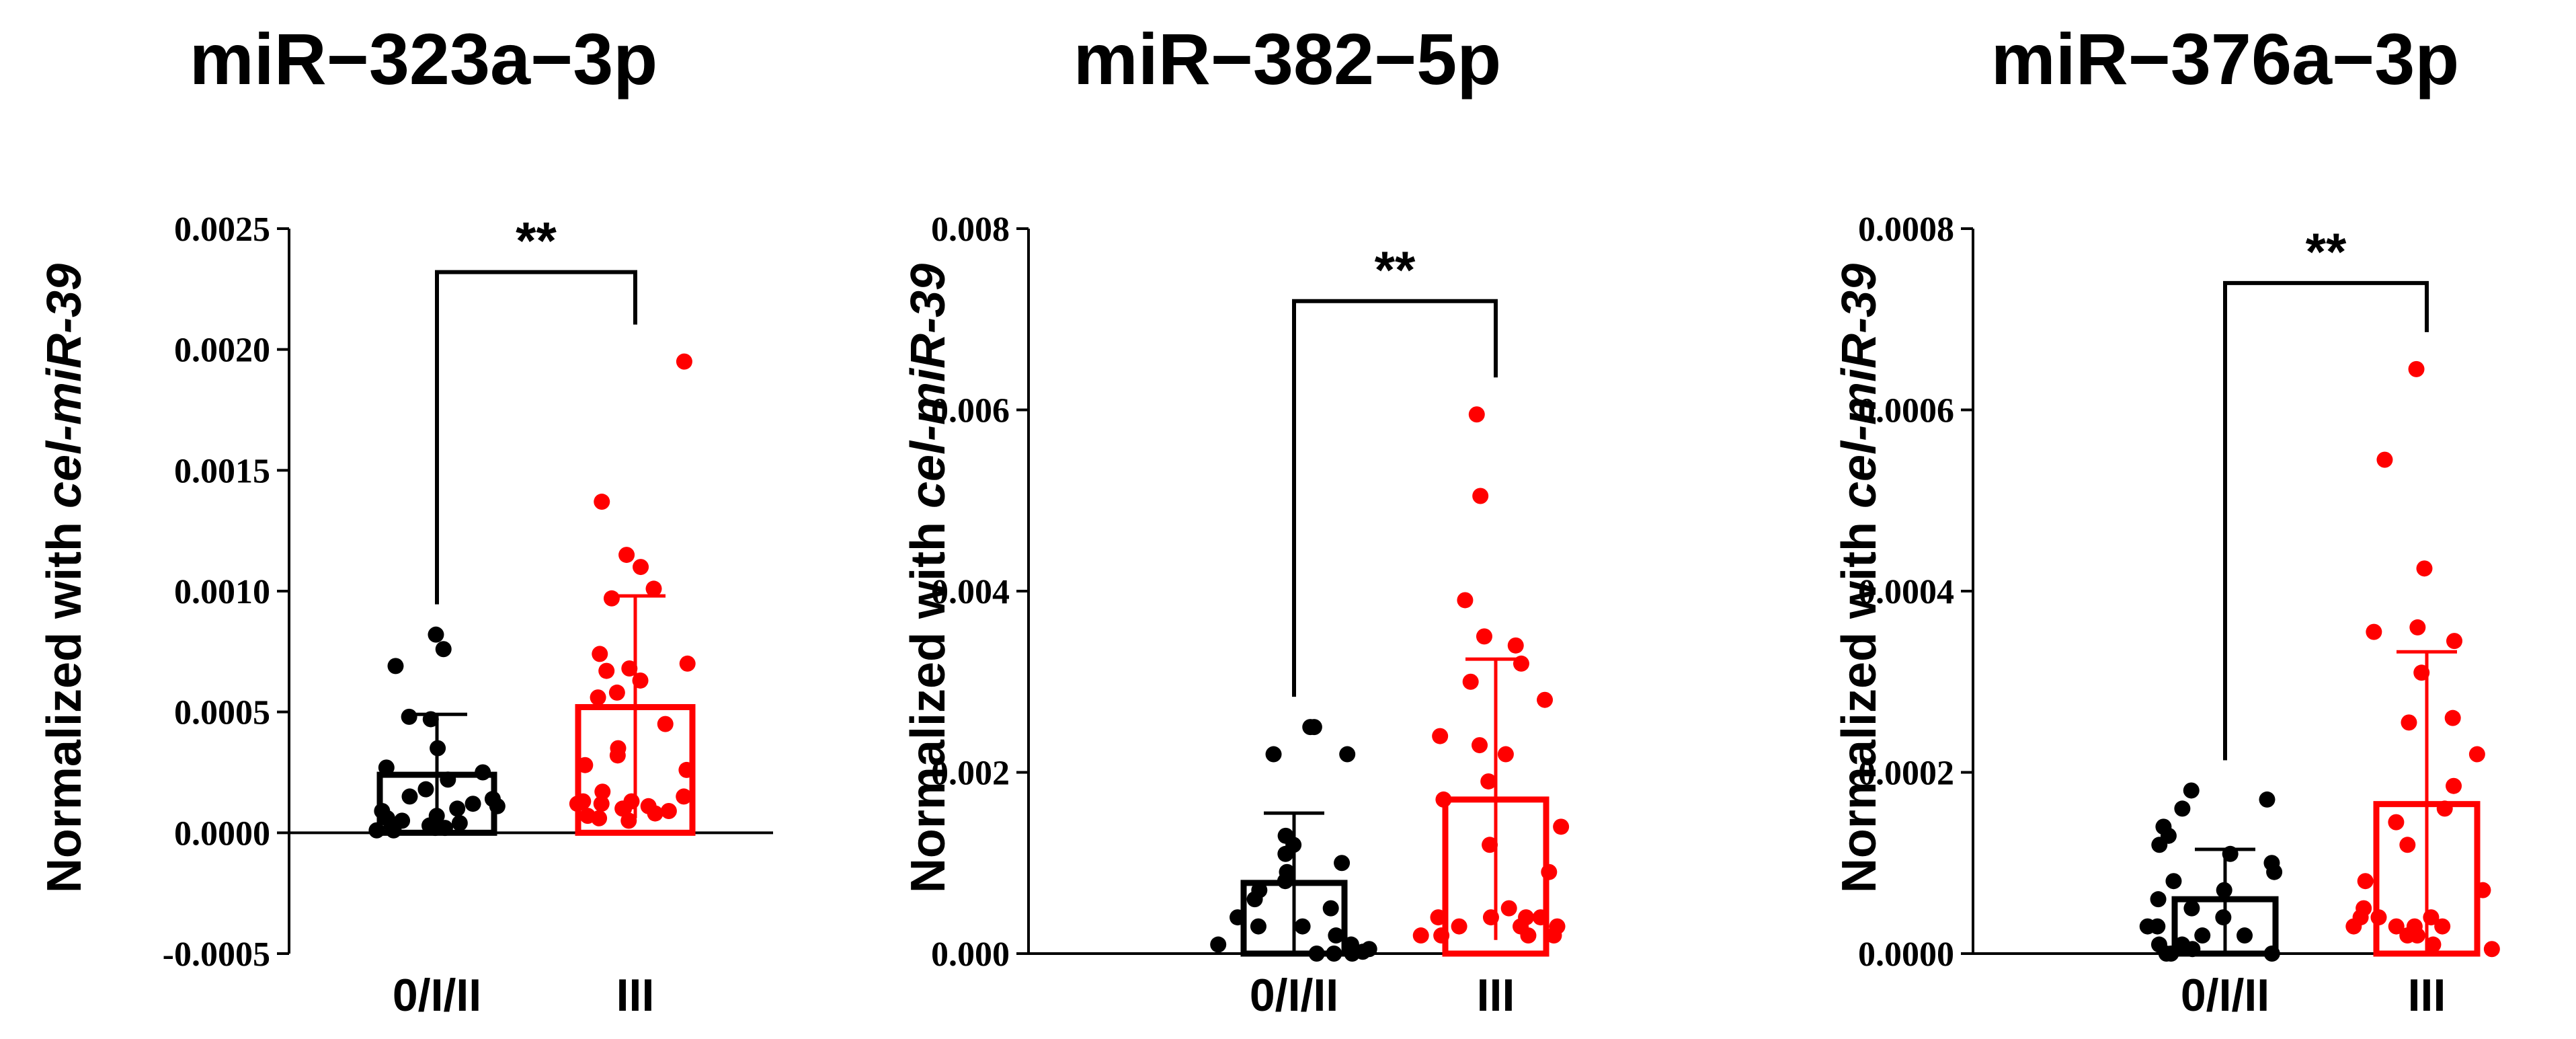 This screenshot has height=1039, width=2576. I want to click on y-tick-label: 0.0002, so click(1906, 774).